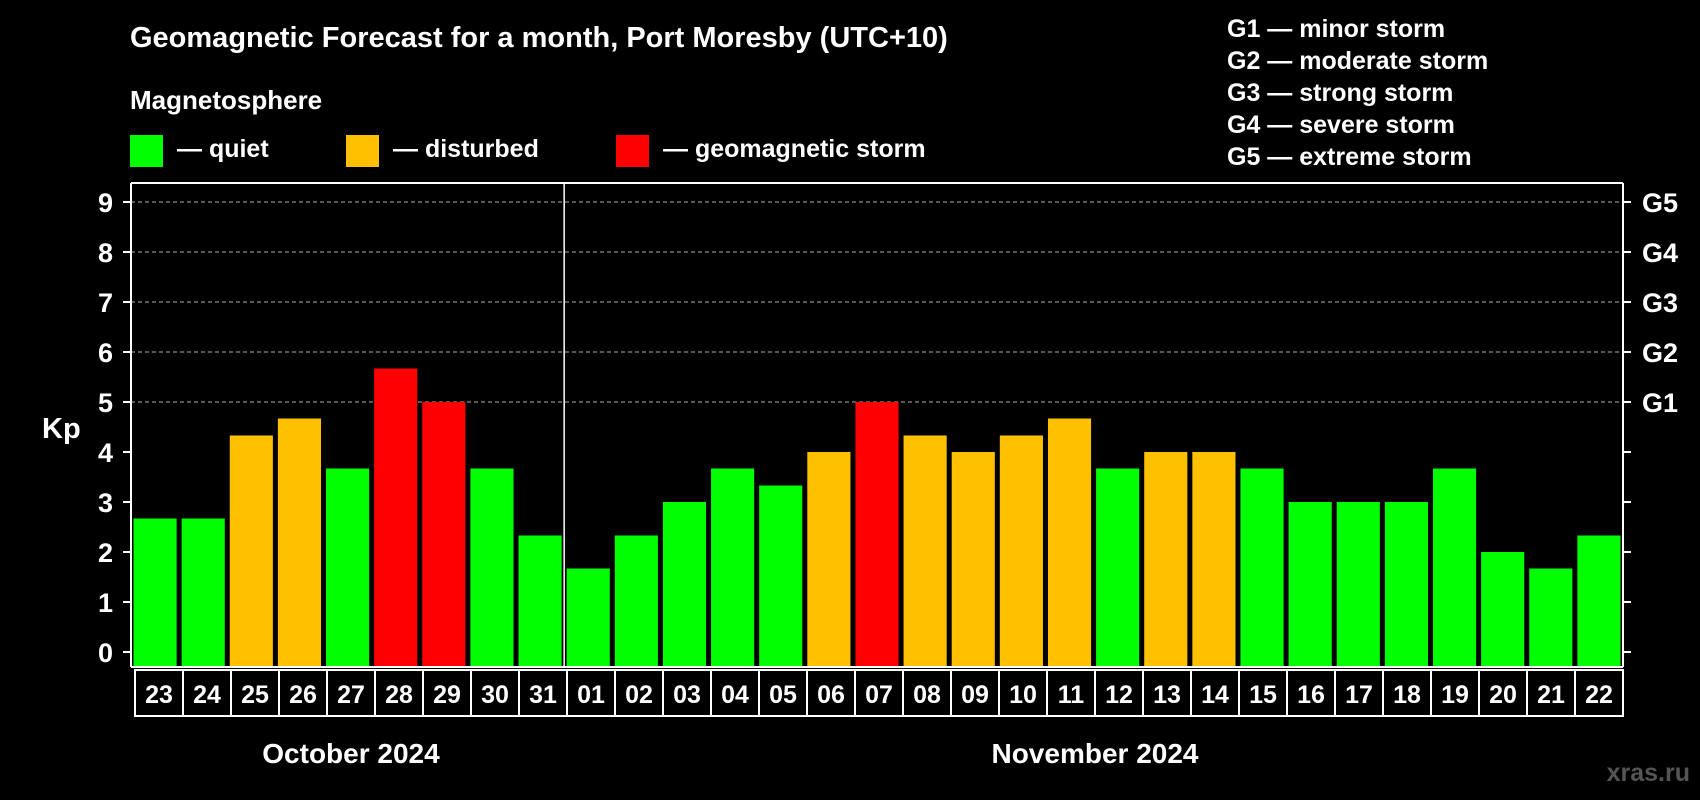 This screenshot has height=800, width=1700. What do you see at coordinates (105, 503) in the screenshot?
I see `y-tick-label-3: 3` at bounding box center [105, 503].